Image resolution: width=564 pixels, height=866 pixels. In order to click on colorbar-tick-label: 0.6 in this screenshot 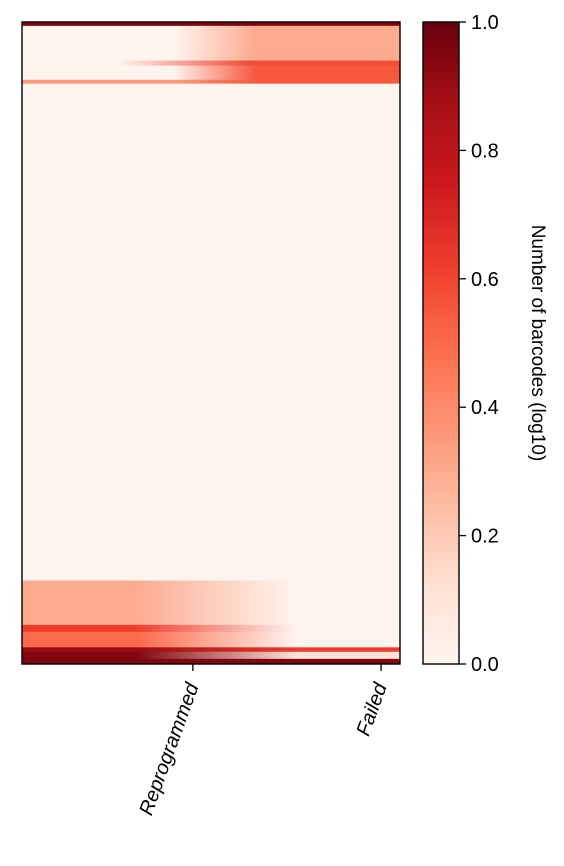, I will do `click(485, 280)`.